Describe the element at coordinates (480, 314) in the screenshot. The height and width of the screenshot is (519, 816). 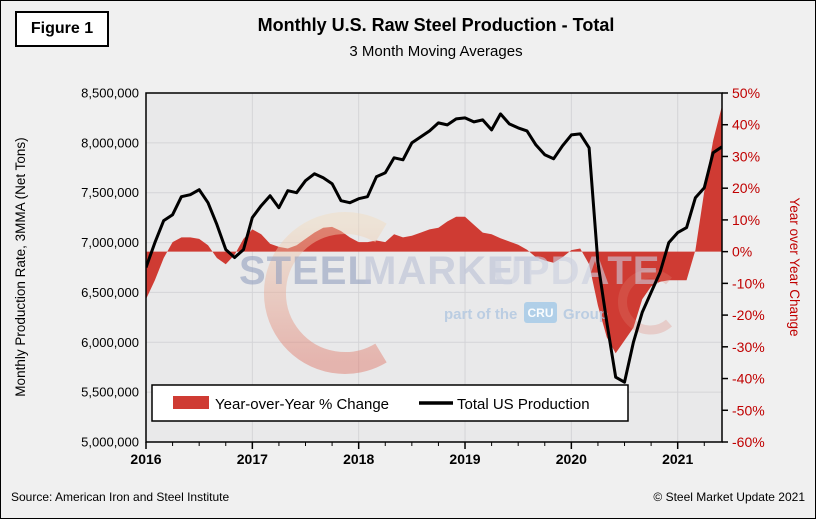
I see `watermark-tagline-prefix: part of the` at that location.